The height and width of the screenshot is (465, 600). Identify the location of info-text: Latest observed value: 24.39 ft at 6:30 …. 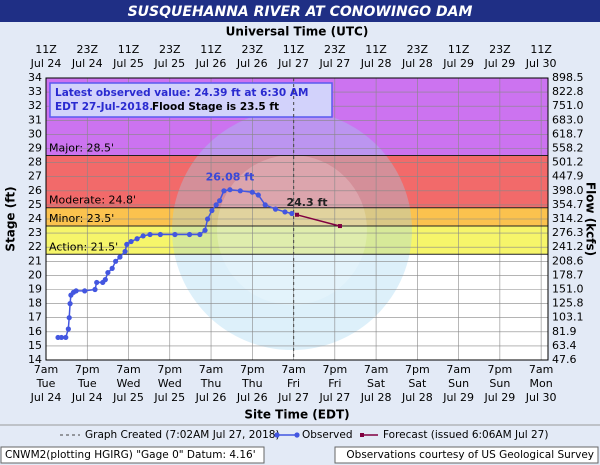
(181, 93).